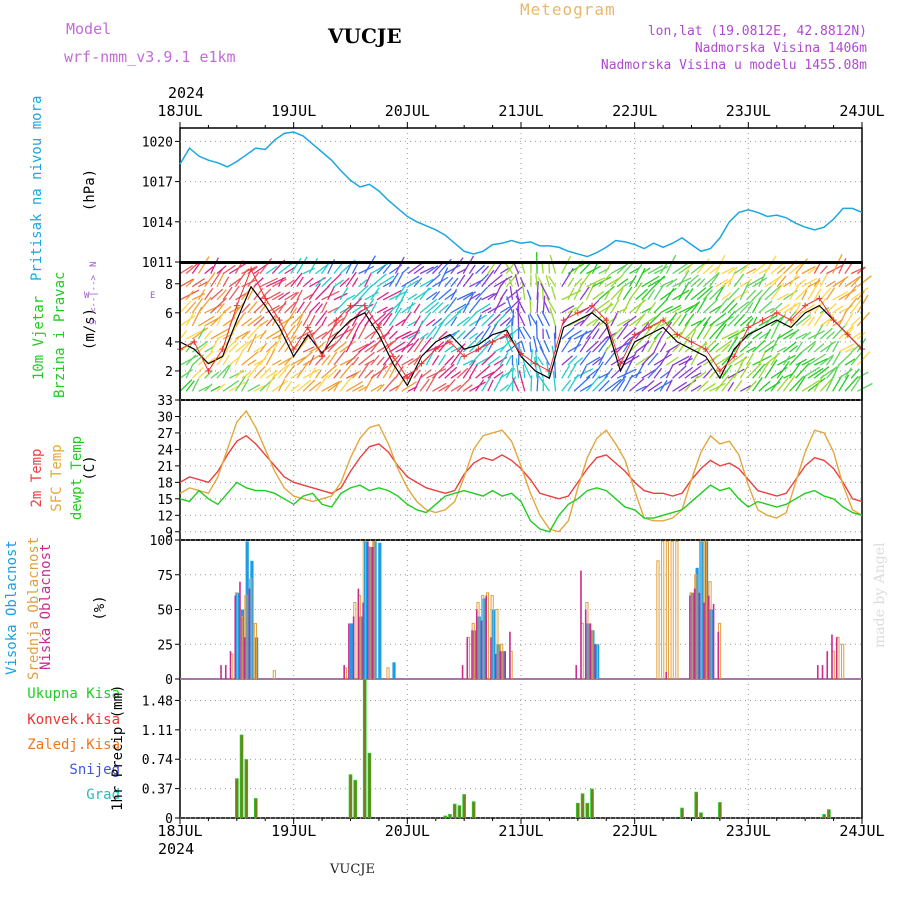 This screenshot has height=900, width=900. Describe the element at coordinates (165, 450) in the screenshot. I see `temp-y-tick-label: 24` at that location.